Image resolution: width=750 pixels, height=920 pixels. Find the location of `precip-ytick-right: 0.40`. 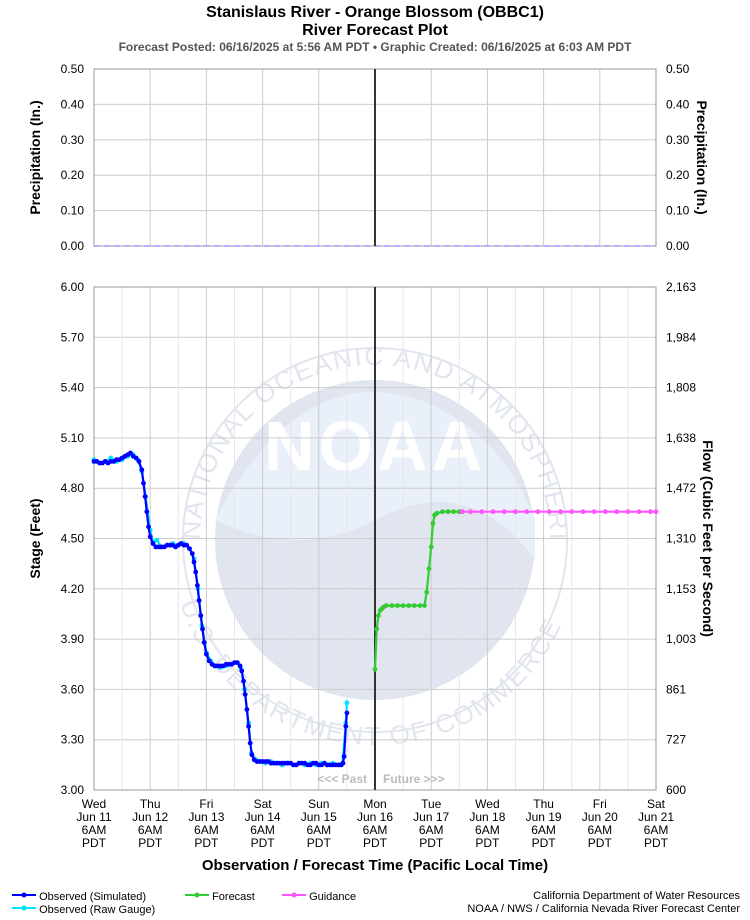

precip-ytick-right: 0.40 is located at coordinates (678, 104).